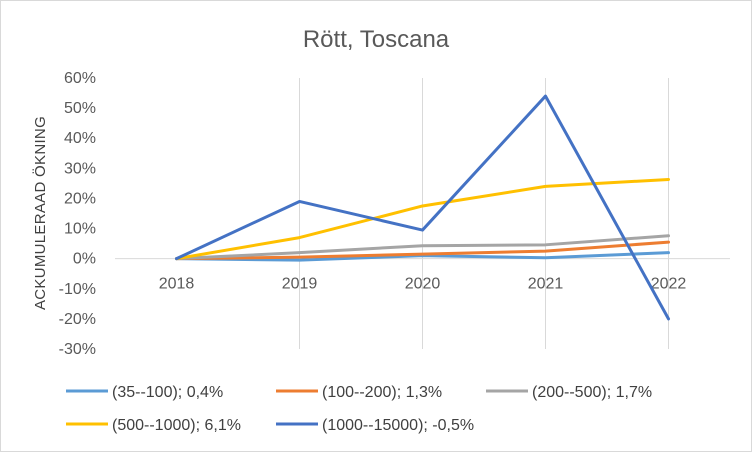 This screenshot has height=452, width=752. I want to click on y-tick-label: 50%, so click(80, 108).